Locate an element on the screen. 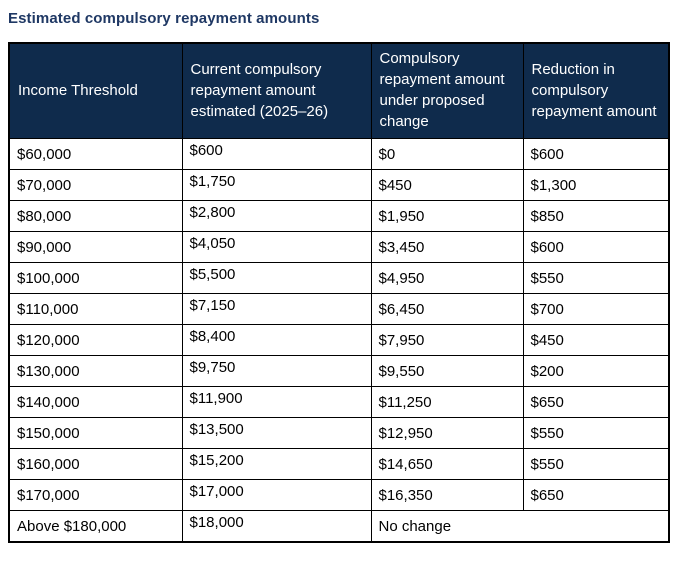  cell-proposed-repayment: $12,950 is located at coordinates (447, 433).